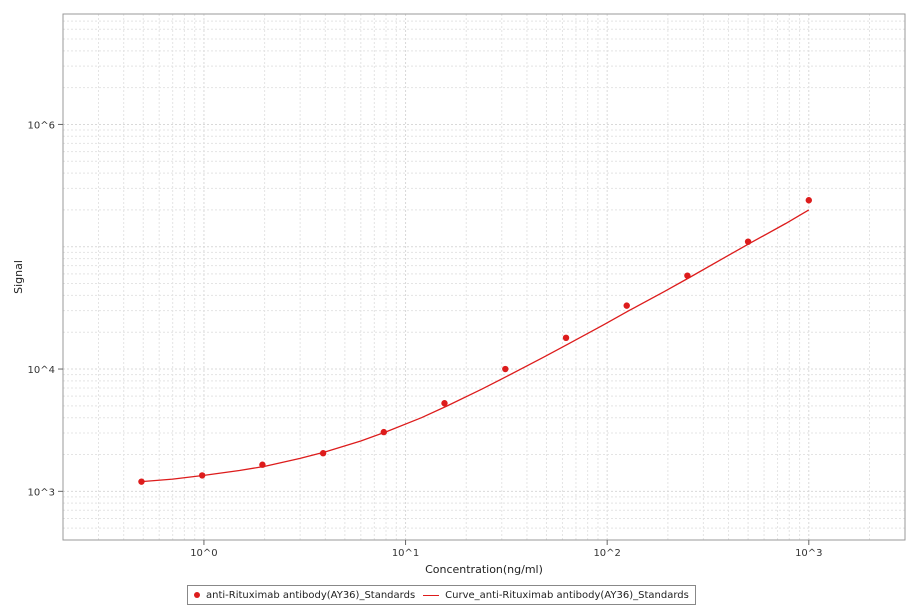 The width and height of the screenshot is (917, 606). Describe the element at coordinates (41, 125) in the screenshot. I see `y-tick-label: 10^6` at that location.